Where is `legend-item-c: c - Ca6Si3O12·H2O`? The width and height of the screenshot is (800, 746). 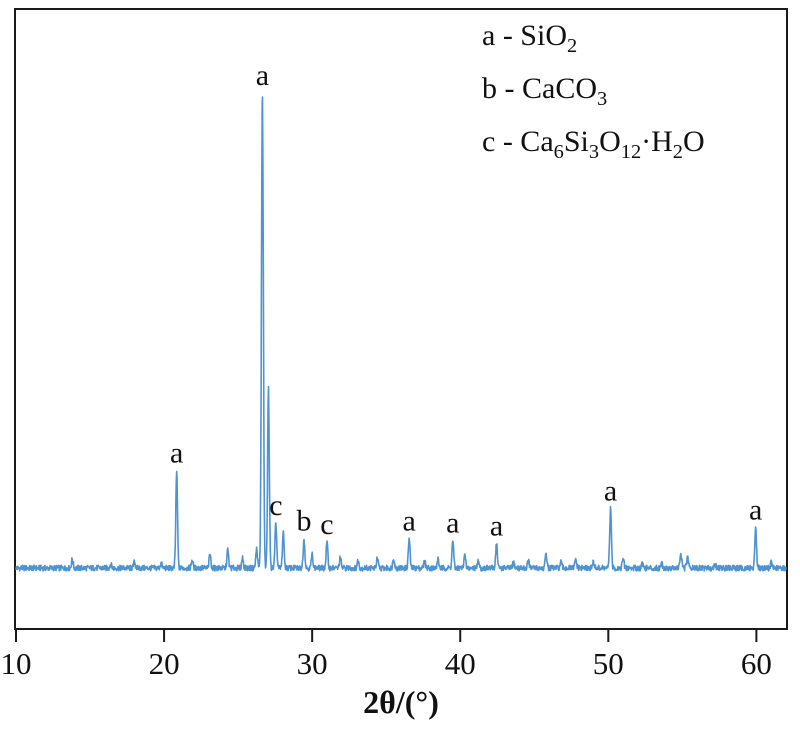
legend-item-c: c - Ca6Si3O12·H2O is located at coordinates (593, 144).